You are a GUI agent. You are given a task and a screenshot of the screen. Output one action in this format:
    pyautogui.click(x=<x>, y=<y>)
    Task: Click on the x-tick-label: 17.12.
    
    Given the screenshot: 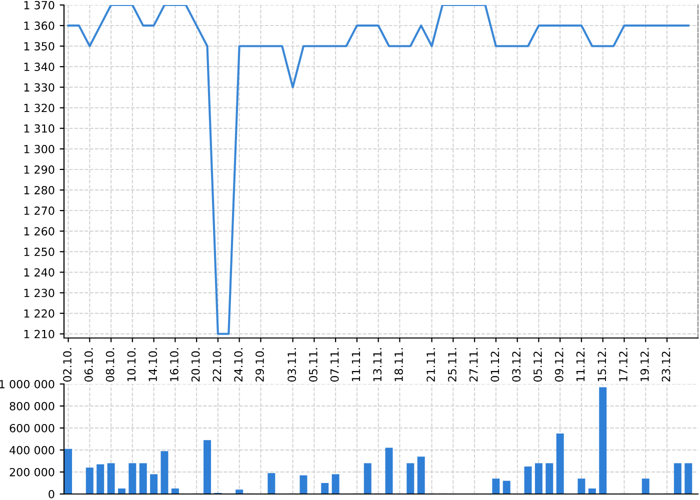 What is the action you would take?
    pyautogui.click(x=623, y=365)
    